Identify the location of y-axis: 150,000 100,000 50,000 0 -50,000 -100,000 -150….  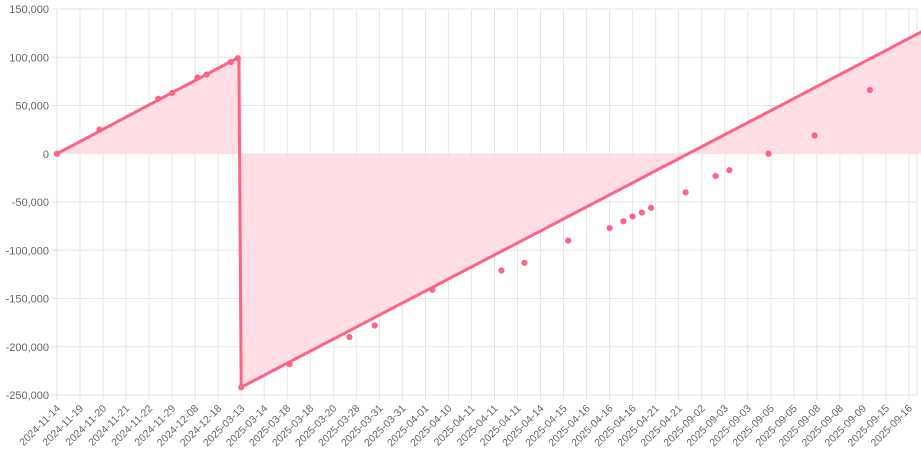
(27, 203).